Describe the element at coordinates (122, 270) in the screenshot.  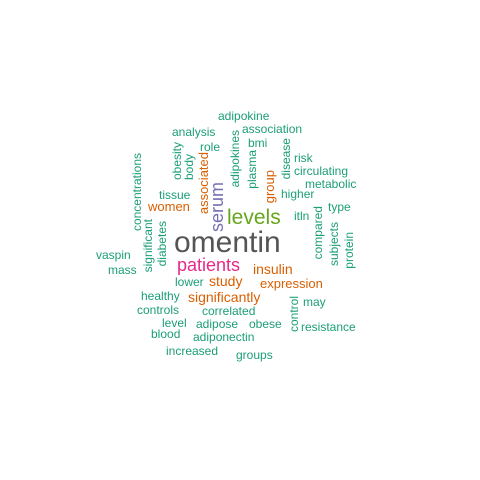
I see `word-mass: mass` at that location.